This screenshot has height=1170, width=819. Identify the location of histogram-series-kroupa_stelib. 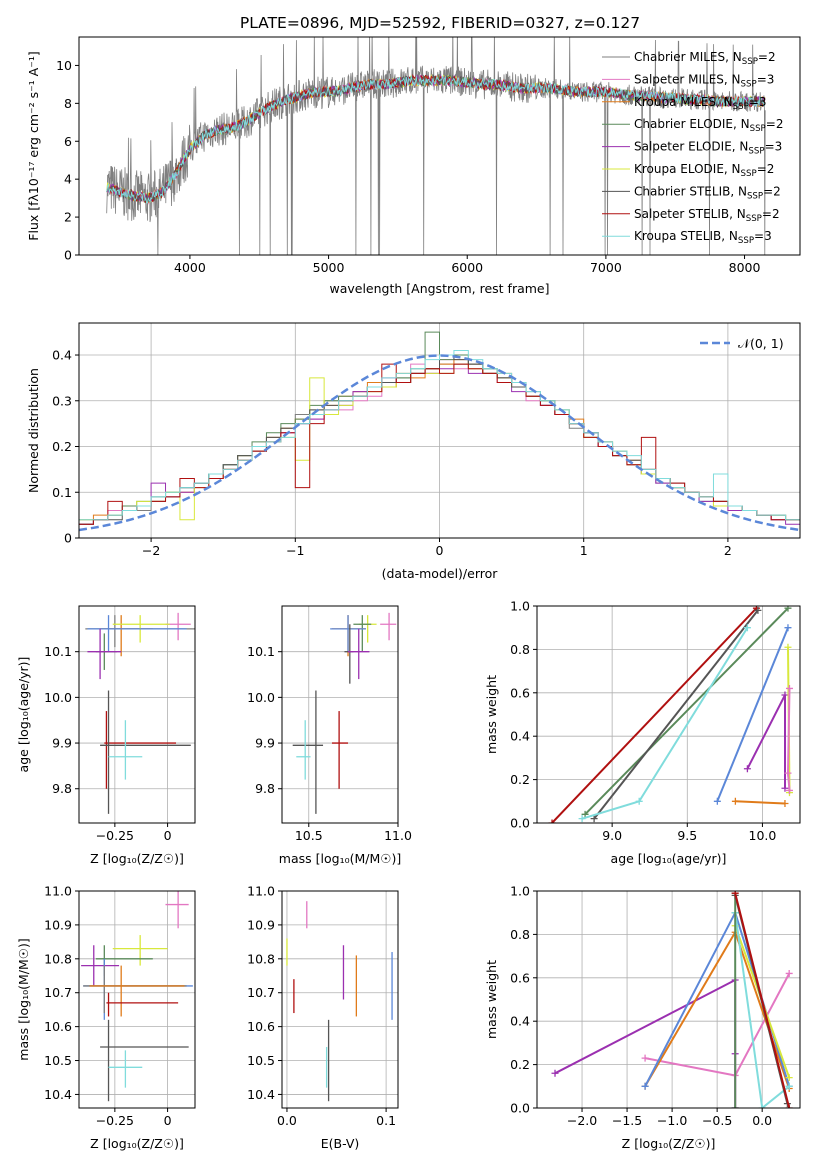
(439, 443).